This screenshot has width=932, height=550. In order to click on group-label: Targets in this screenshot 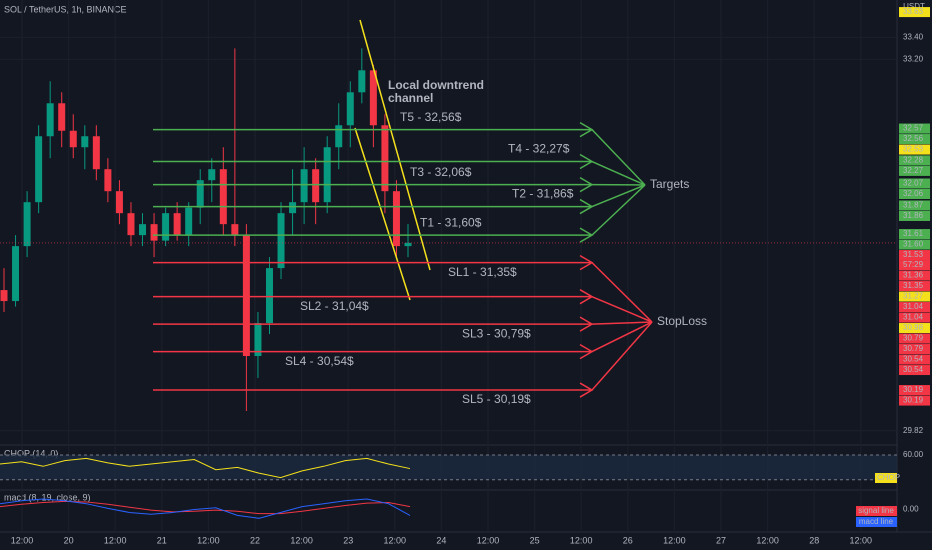, I will do `click(669, 184)`.